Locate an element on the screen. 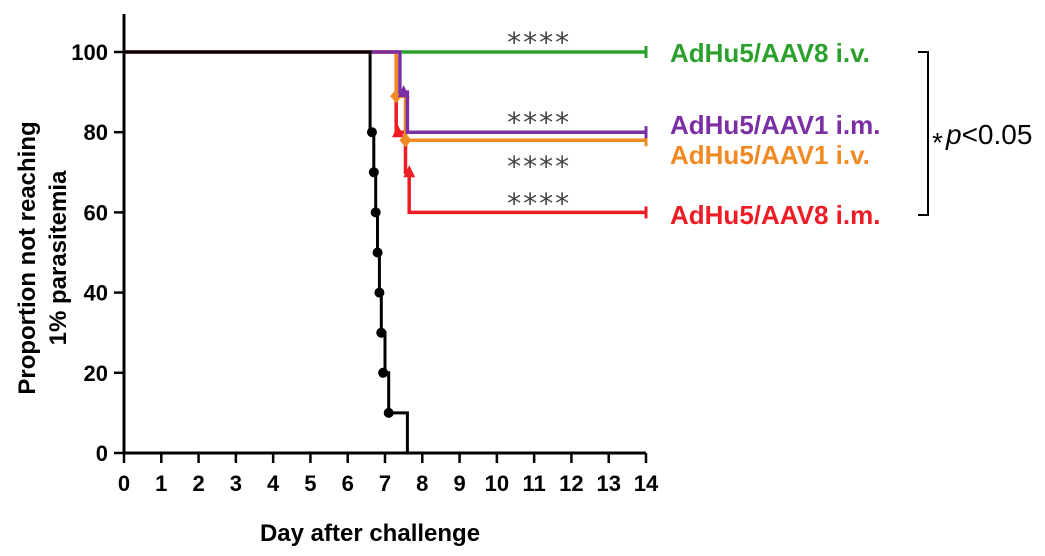 The height and width of the screenshot is (556, 1045). series-label-1: AdHu5/AAV8 i.v. is located at coordinates (770, 53).